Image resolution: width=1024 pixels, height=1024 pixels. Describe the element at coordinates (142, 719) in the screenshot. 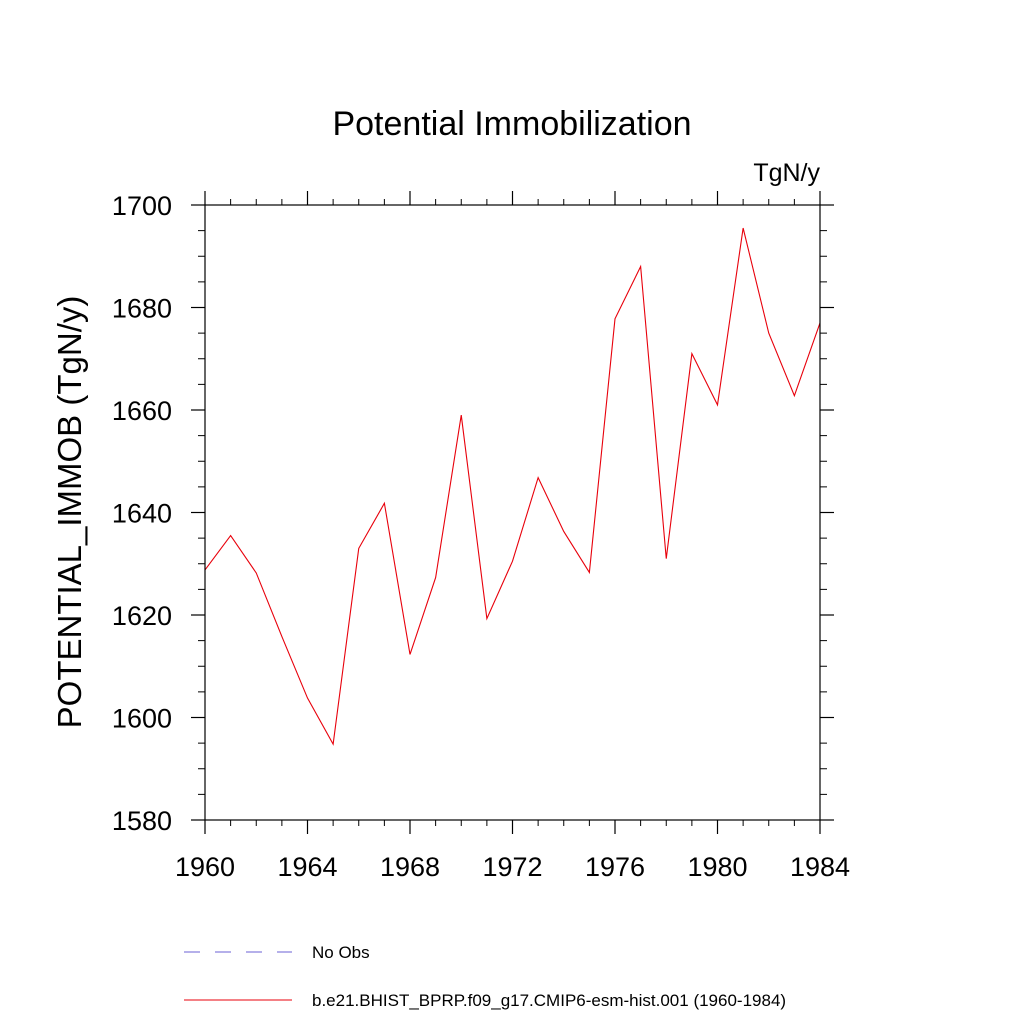

I see `y-tick-label: 1600` at that location.